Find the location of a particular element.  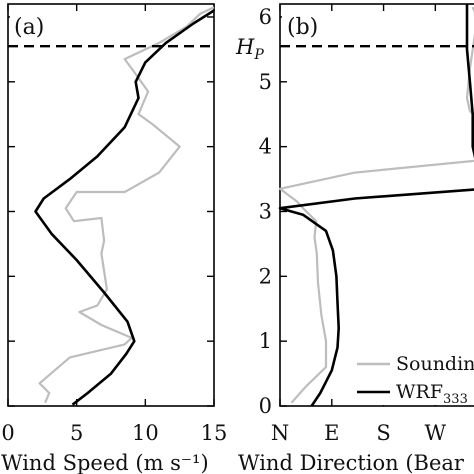

x-tick-label: 10 is located at coordinates (145, 433).